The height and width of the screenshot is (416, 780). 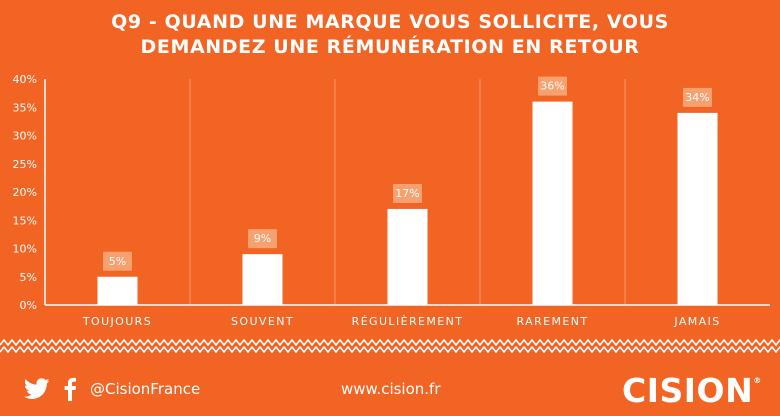 I want to click on y-tick-label: 0%, so click(x=28, y=305).